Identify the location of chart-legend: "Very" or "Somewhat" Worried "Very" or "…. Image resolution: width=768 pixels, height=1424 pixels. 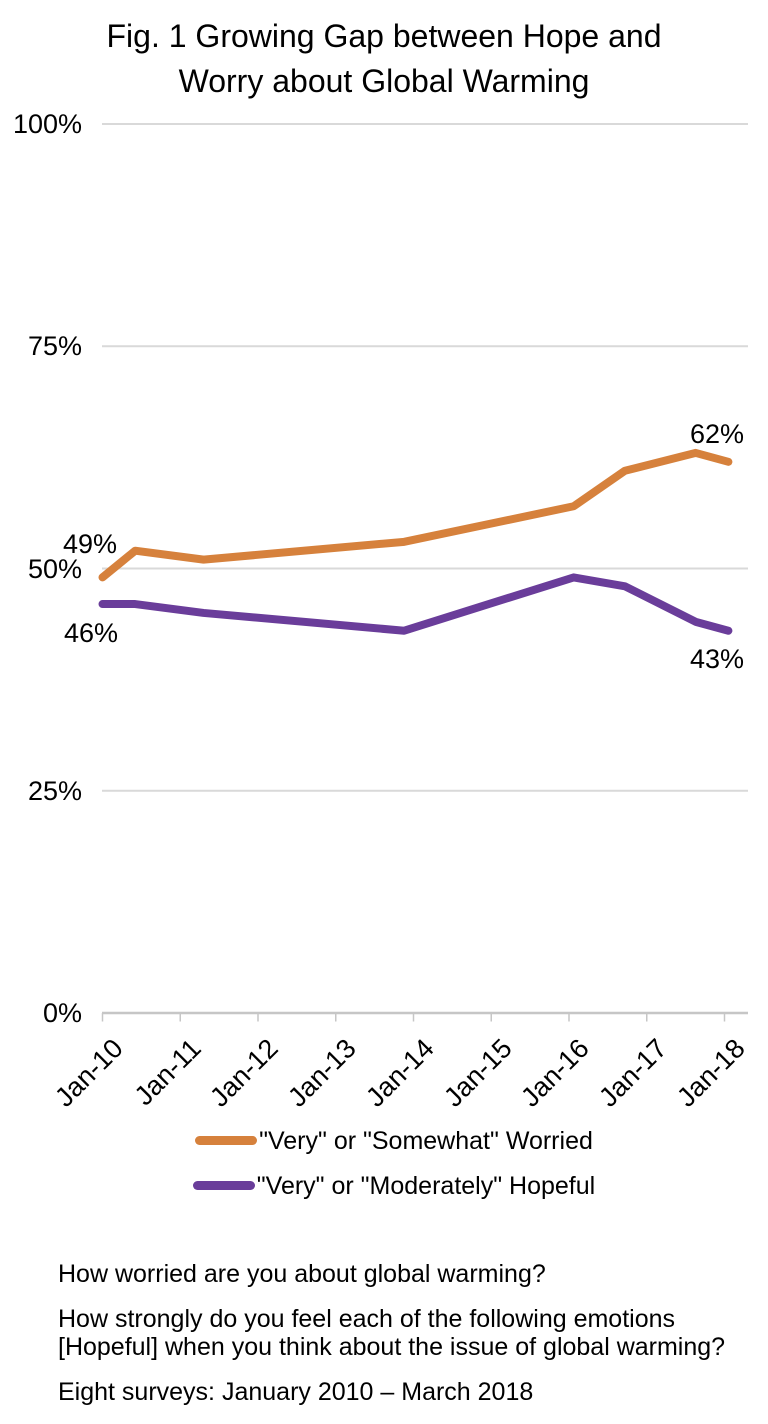
(384, 1163).